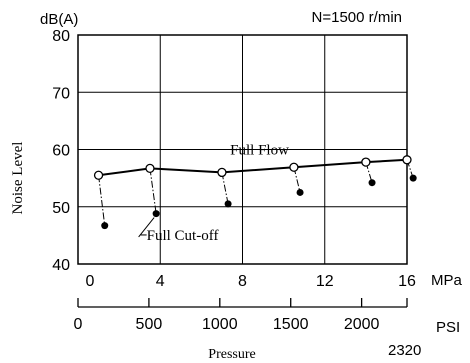 The height and width of the screenshot is (363, 470). What do you see at coordinates (213, 193) in the screenshot?
I see `annotations: Full Flow Full Cut-off` at bounding box center [213, 193].